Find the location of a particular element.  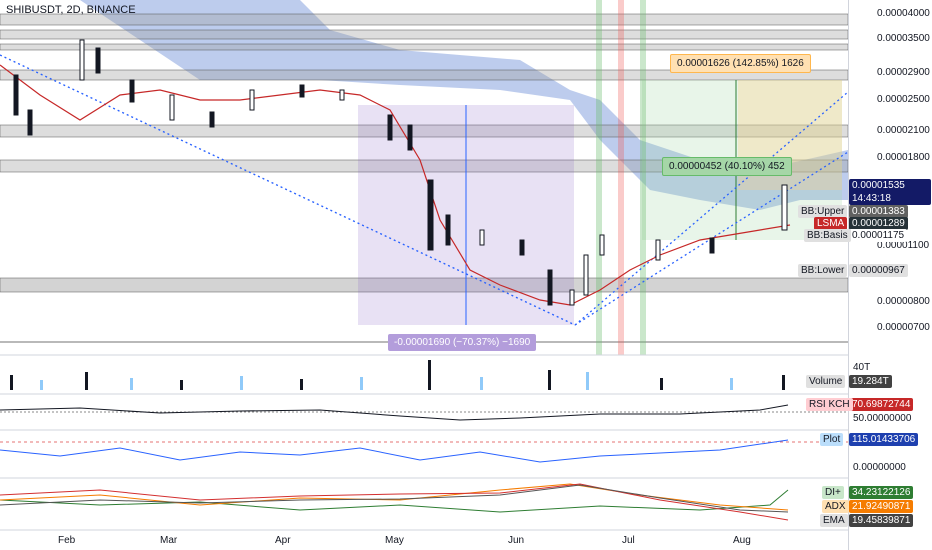

price-label: 0.00000800 is located at coordinates (903, 301).